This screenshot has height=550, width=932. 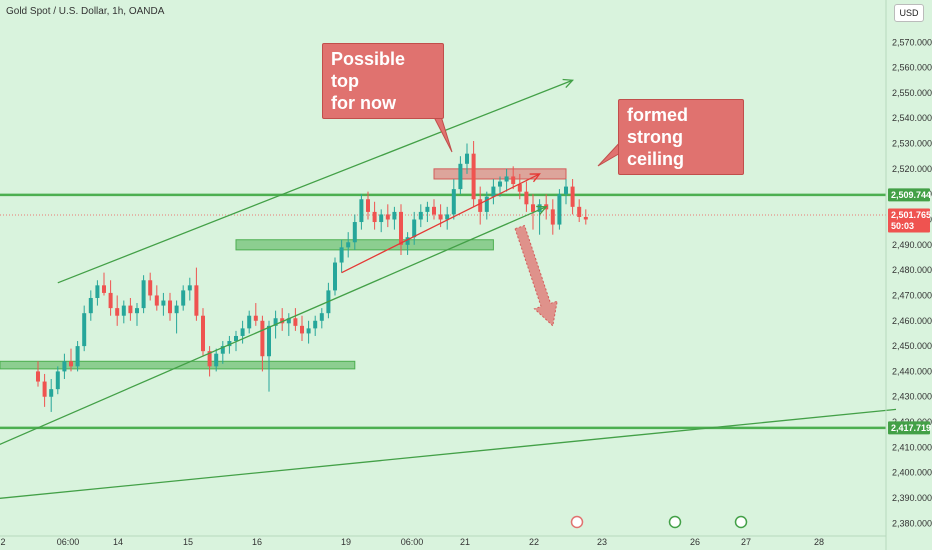 What do you see at coordinates (602, 542) in the screenshot?
I see `x-tick-label: 23` at bounding box center [602, 542].